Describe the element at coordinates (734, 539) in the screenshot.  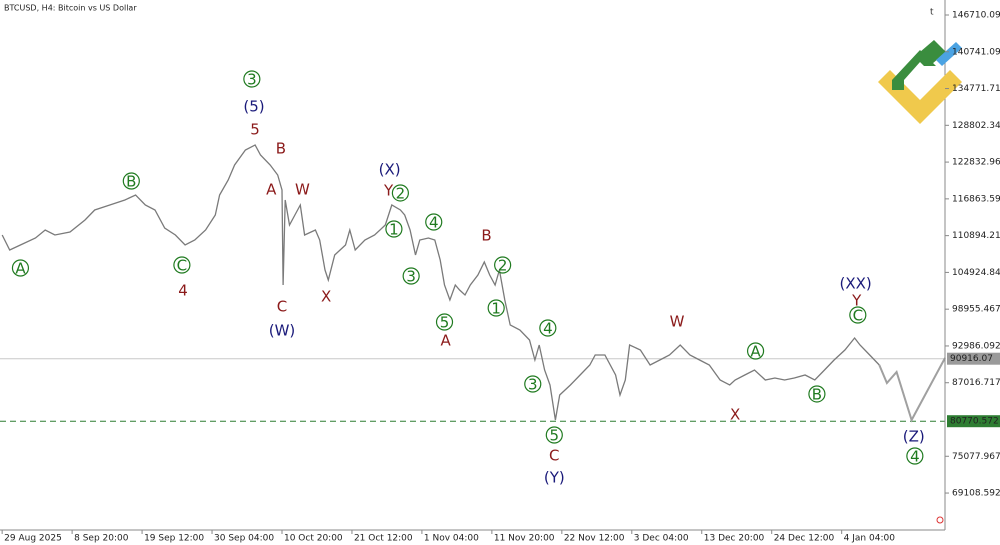
I see `x-tick-label: 13 Dec 20:00` at that location.